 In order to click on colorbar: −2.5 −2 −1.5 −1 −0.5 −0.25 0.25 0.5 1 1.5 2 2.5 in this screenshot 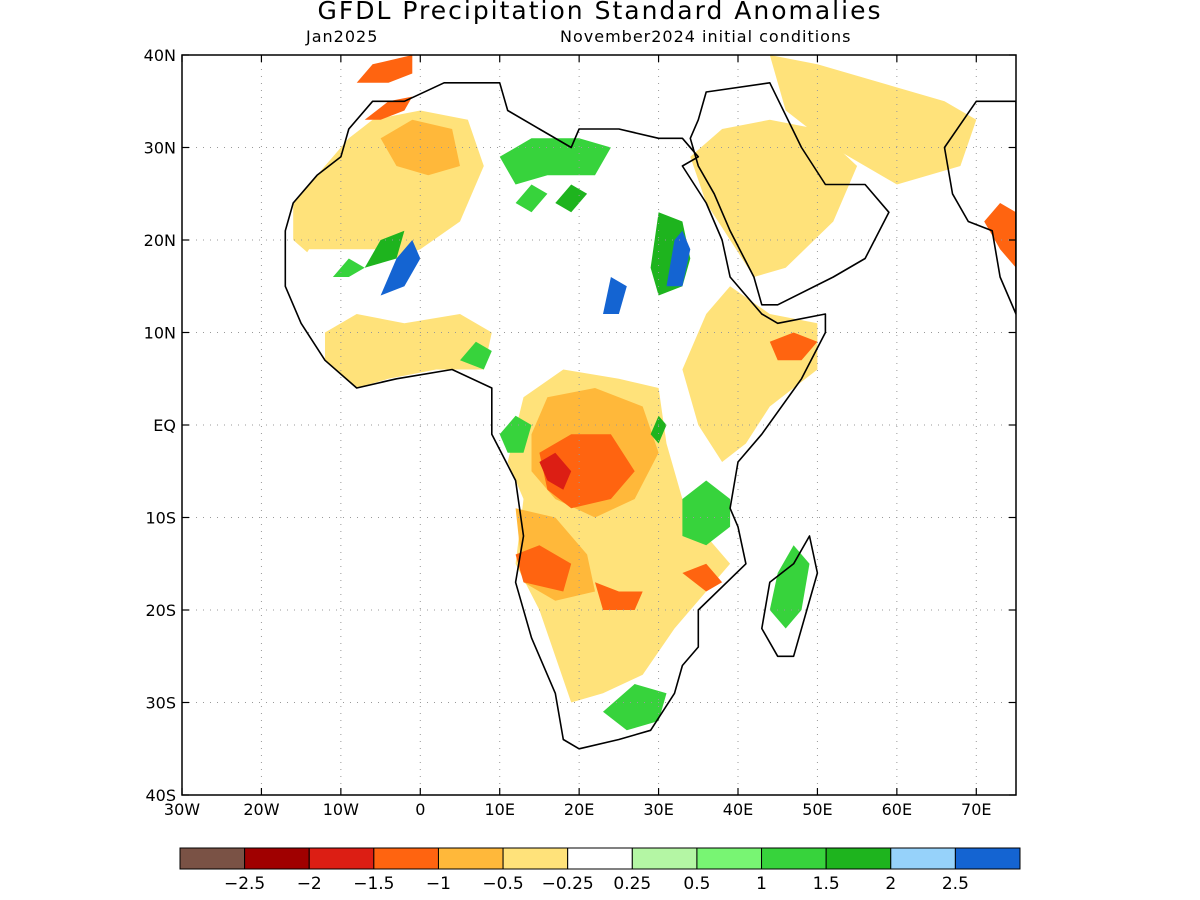, I will do `click(600, 870)`.